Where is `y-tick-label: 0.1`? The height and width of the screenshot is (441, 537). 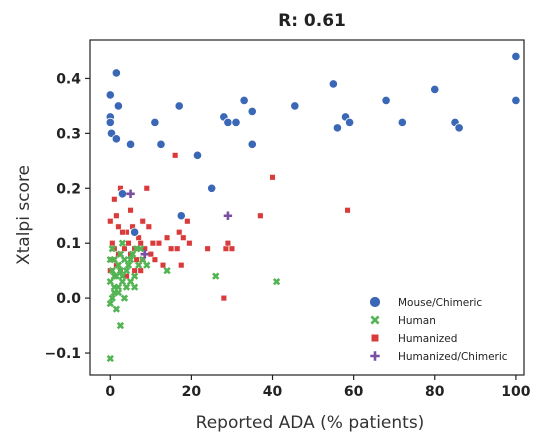 y-tick-label: 0.1 is located at coordinates (68, 244).